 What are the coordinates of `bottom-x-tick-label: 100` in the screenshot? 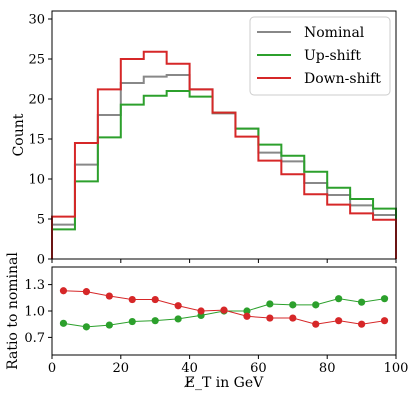 It's located at (396, 368).